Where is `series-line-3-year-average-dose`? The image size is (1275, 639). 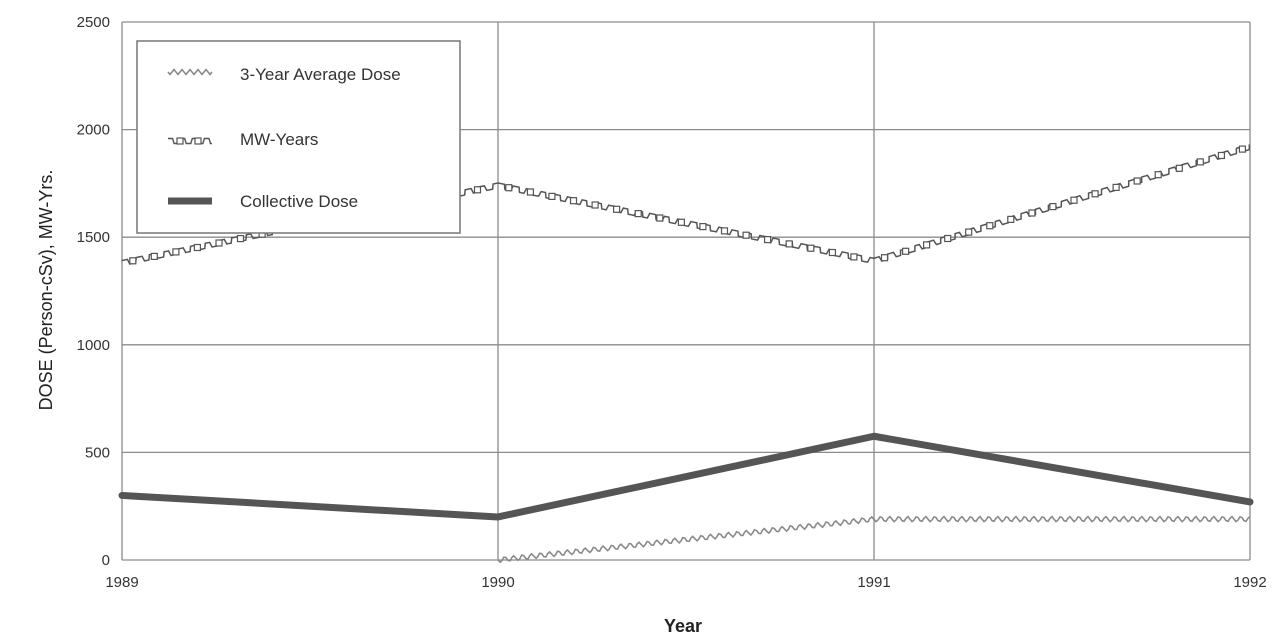 series-line-3-year-average-dose is located at coordinates (874, 539).